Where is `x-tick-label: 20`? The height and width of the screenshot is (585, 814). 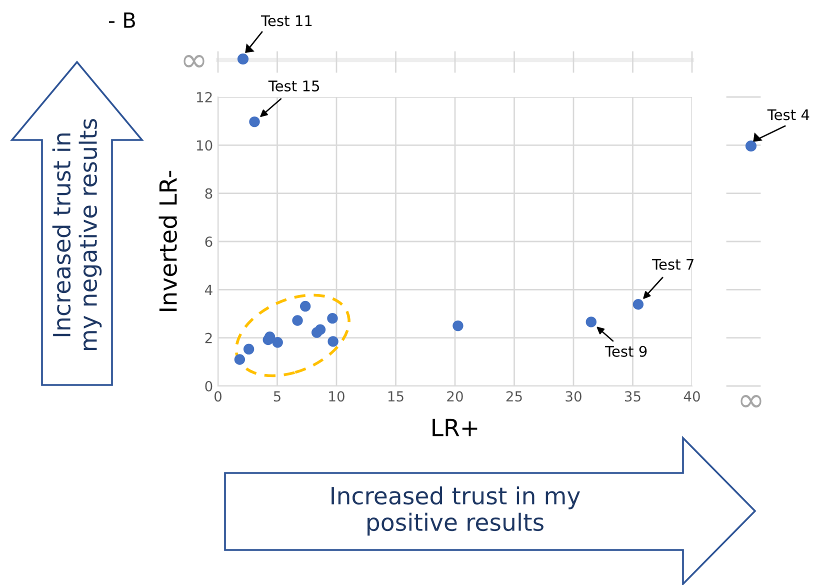
x-tick-label: 20 is located at coordinates (455, 396).